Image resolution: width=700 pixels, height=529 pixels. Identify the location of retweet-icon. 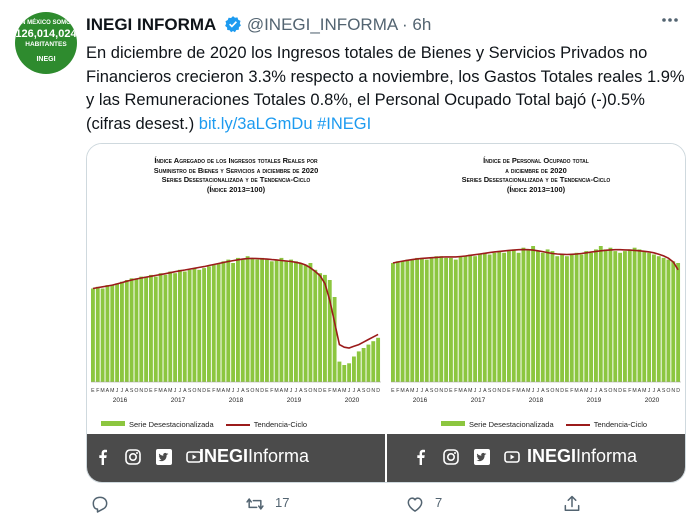
(255, 503).